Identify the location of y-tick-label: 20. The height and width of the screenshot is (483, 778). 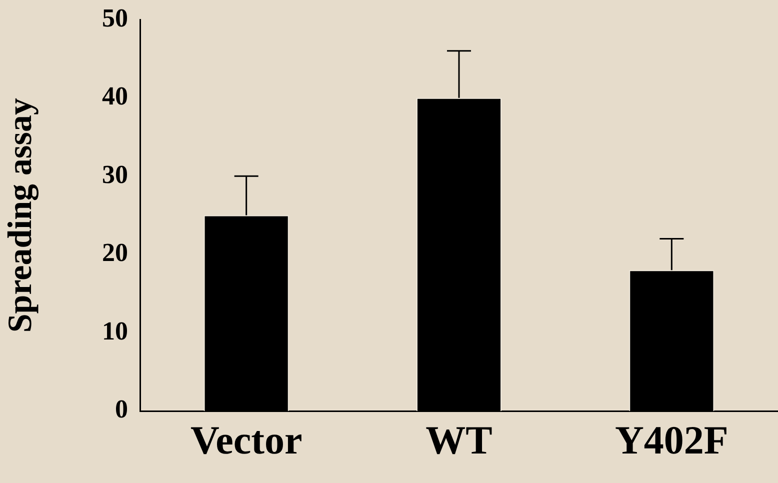
(115, 253).